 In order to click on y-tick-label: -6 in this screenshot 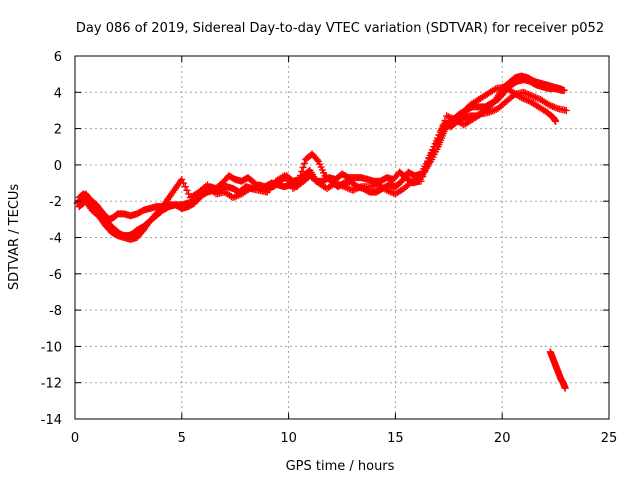, I will do `click(55, 275)`.